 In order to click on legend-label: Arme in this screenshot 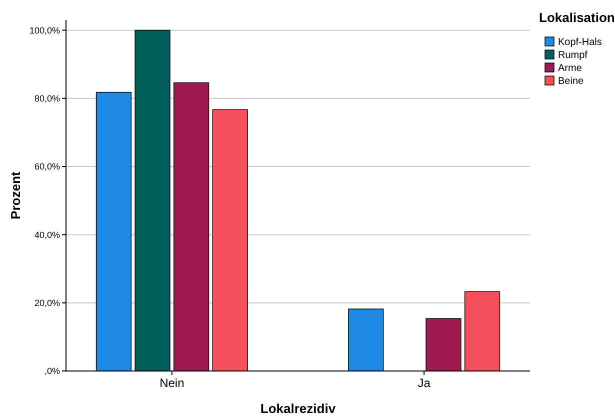, I will do `click(570, 68)`.